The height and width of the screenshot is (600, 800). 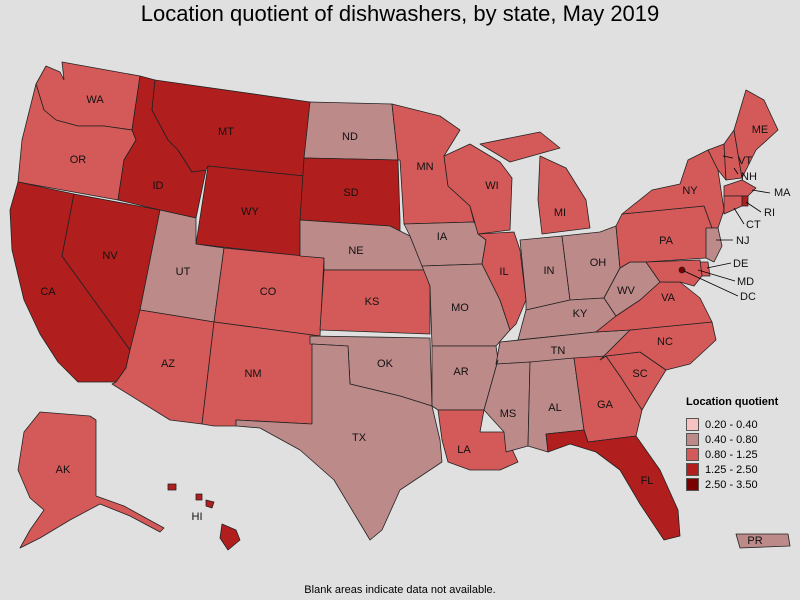 What do you see at coordinates (478, 440) in the screenshot?
I see `state-la` at bounding box center [478, 440].